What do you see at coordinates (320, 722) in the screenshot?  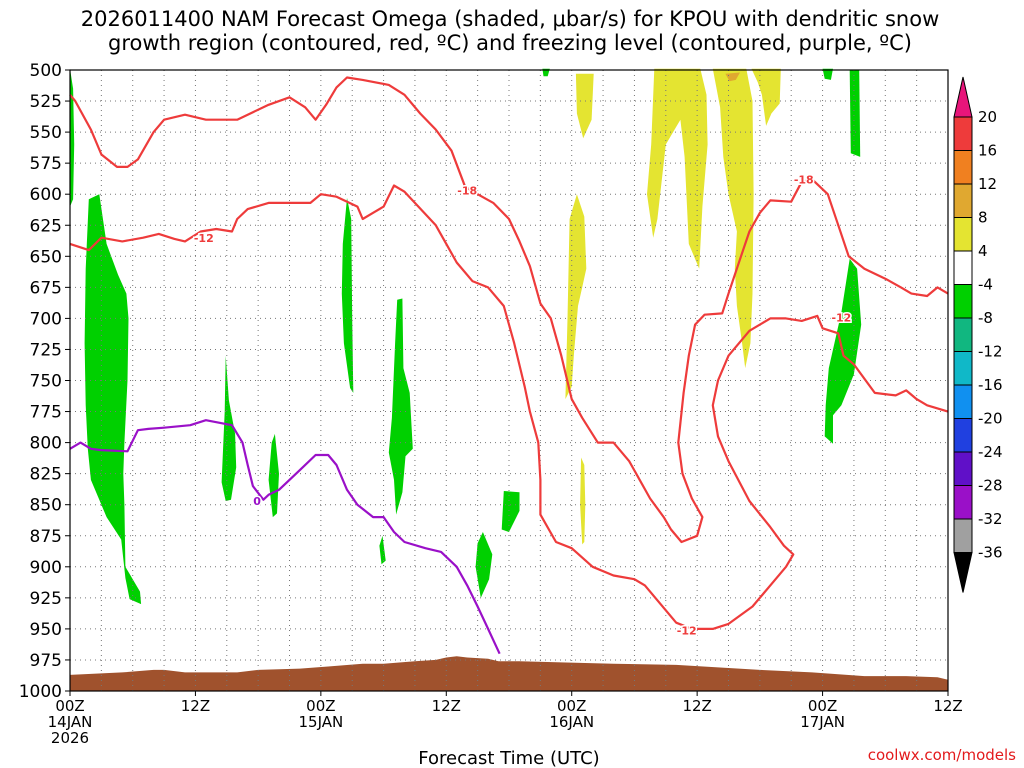 I see `x-tick-label-24-1: 15JAN` at bounding box center [320, 722].